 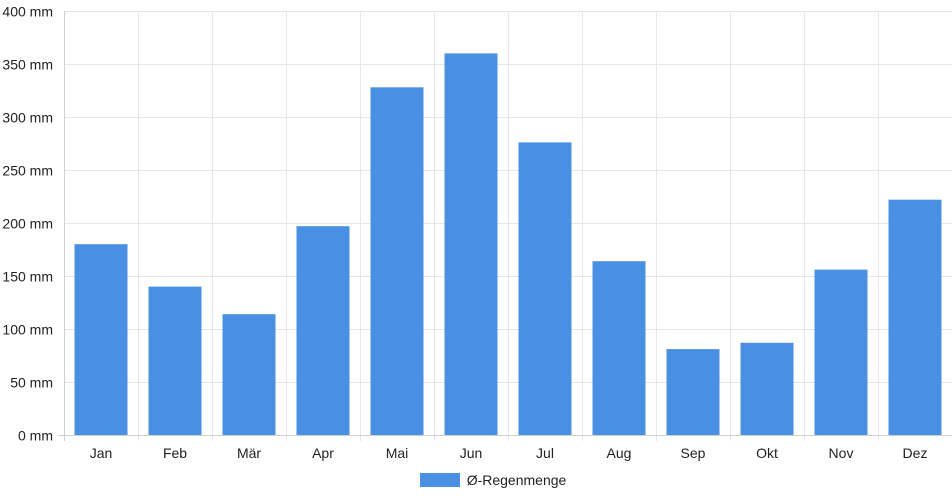 I want to click on x-tick-label: Dez, so click(x=915, y=453).